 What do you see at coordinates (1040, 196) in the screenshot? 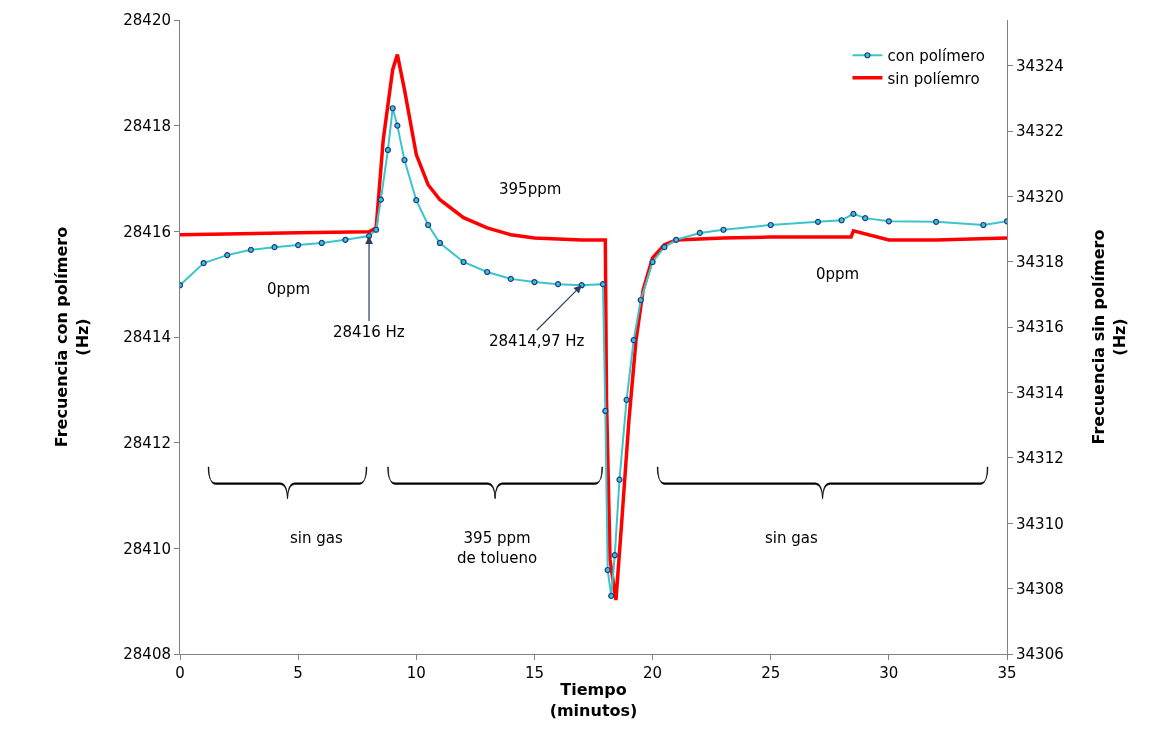
I see `y2-tick-label: 34320` at bounding box center [1040, 196].